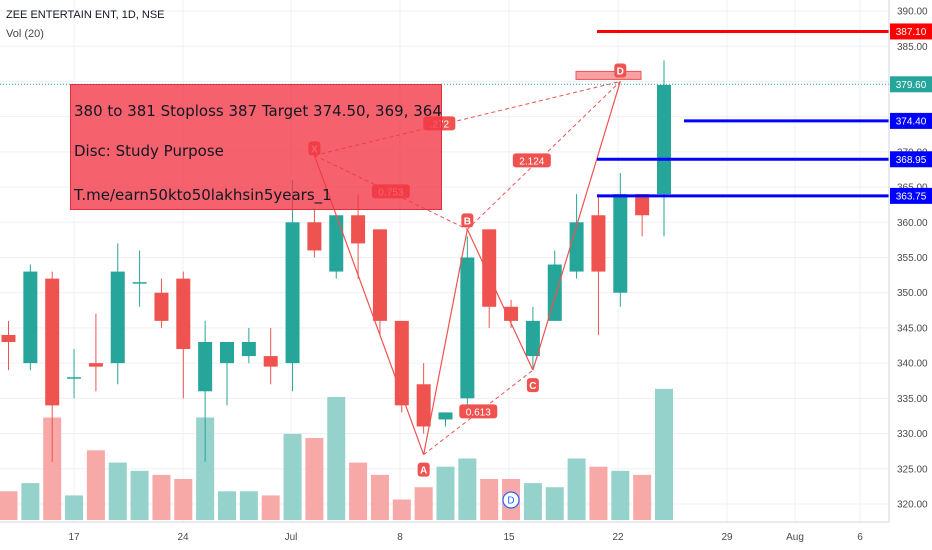 This screenshot has height=550, width=932. What do you see at coordinates (912, 504) in the screenshot?
I see `y-axis-tick-label: 320.00` at bounding box center [912, 504].